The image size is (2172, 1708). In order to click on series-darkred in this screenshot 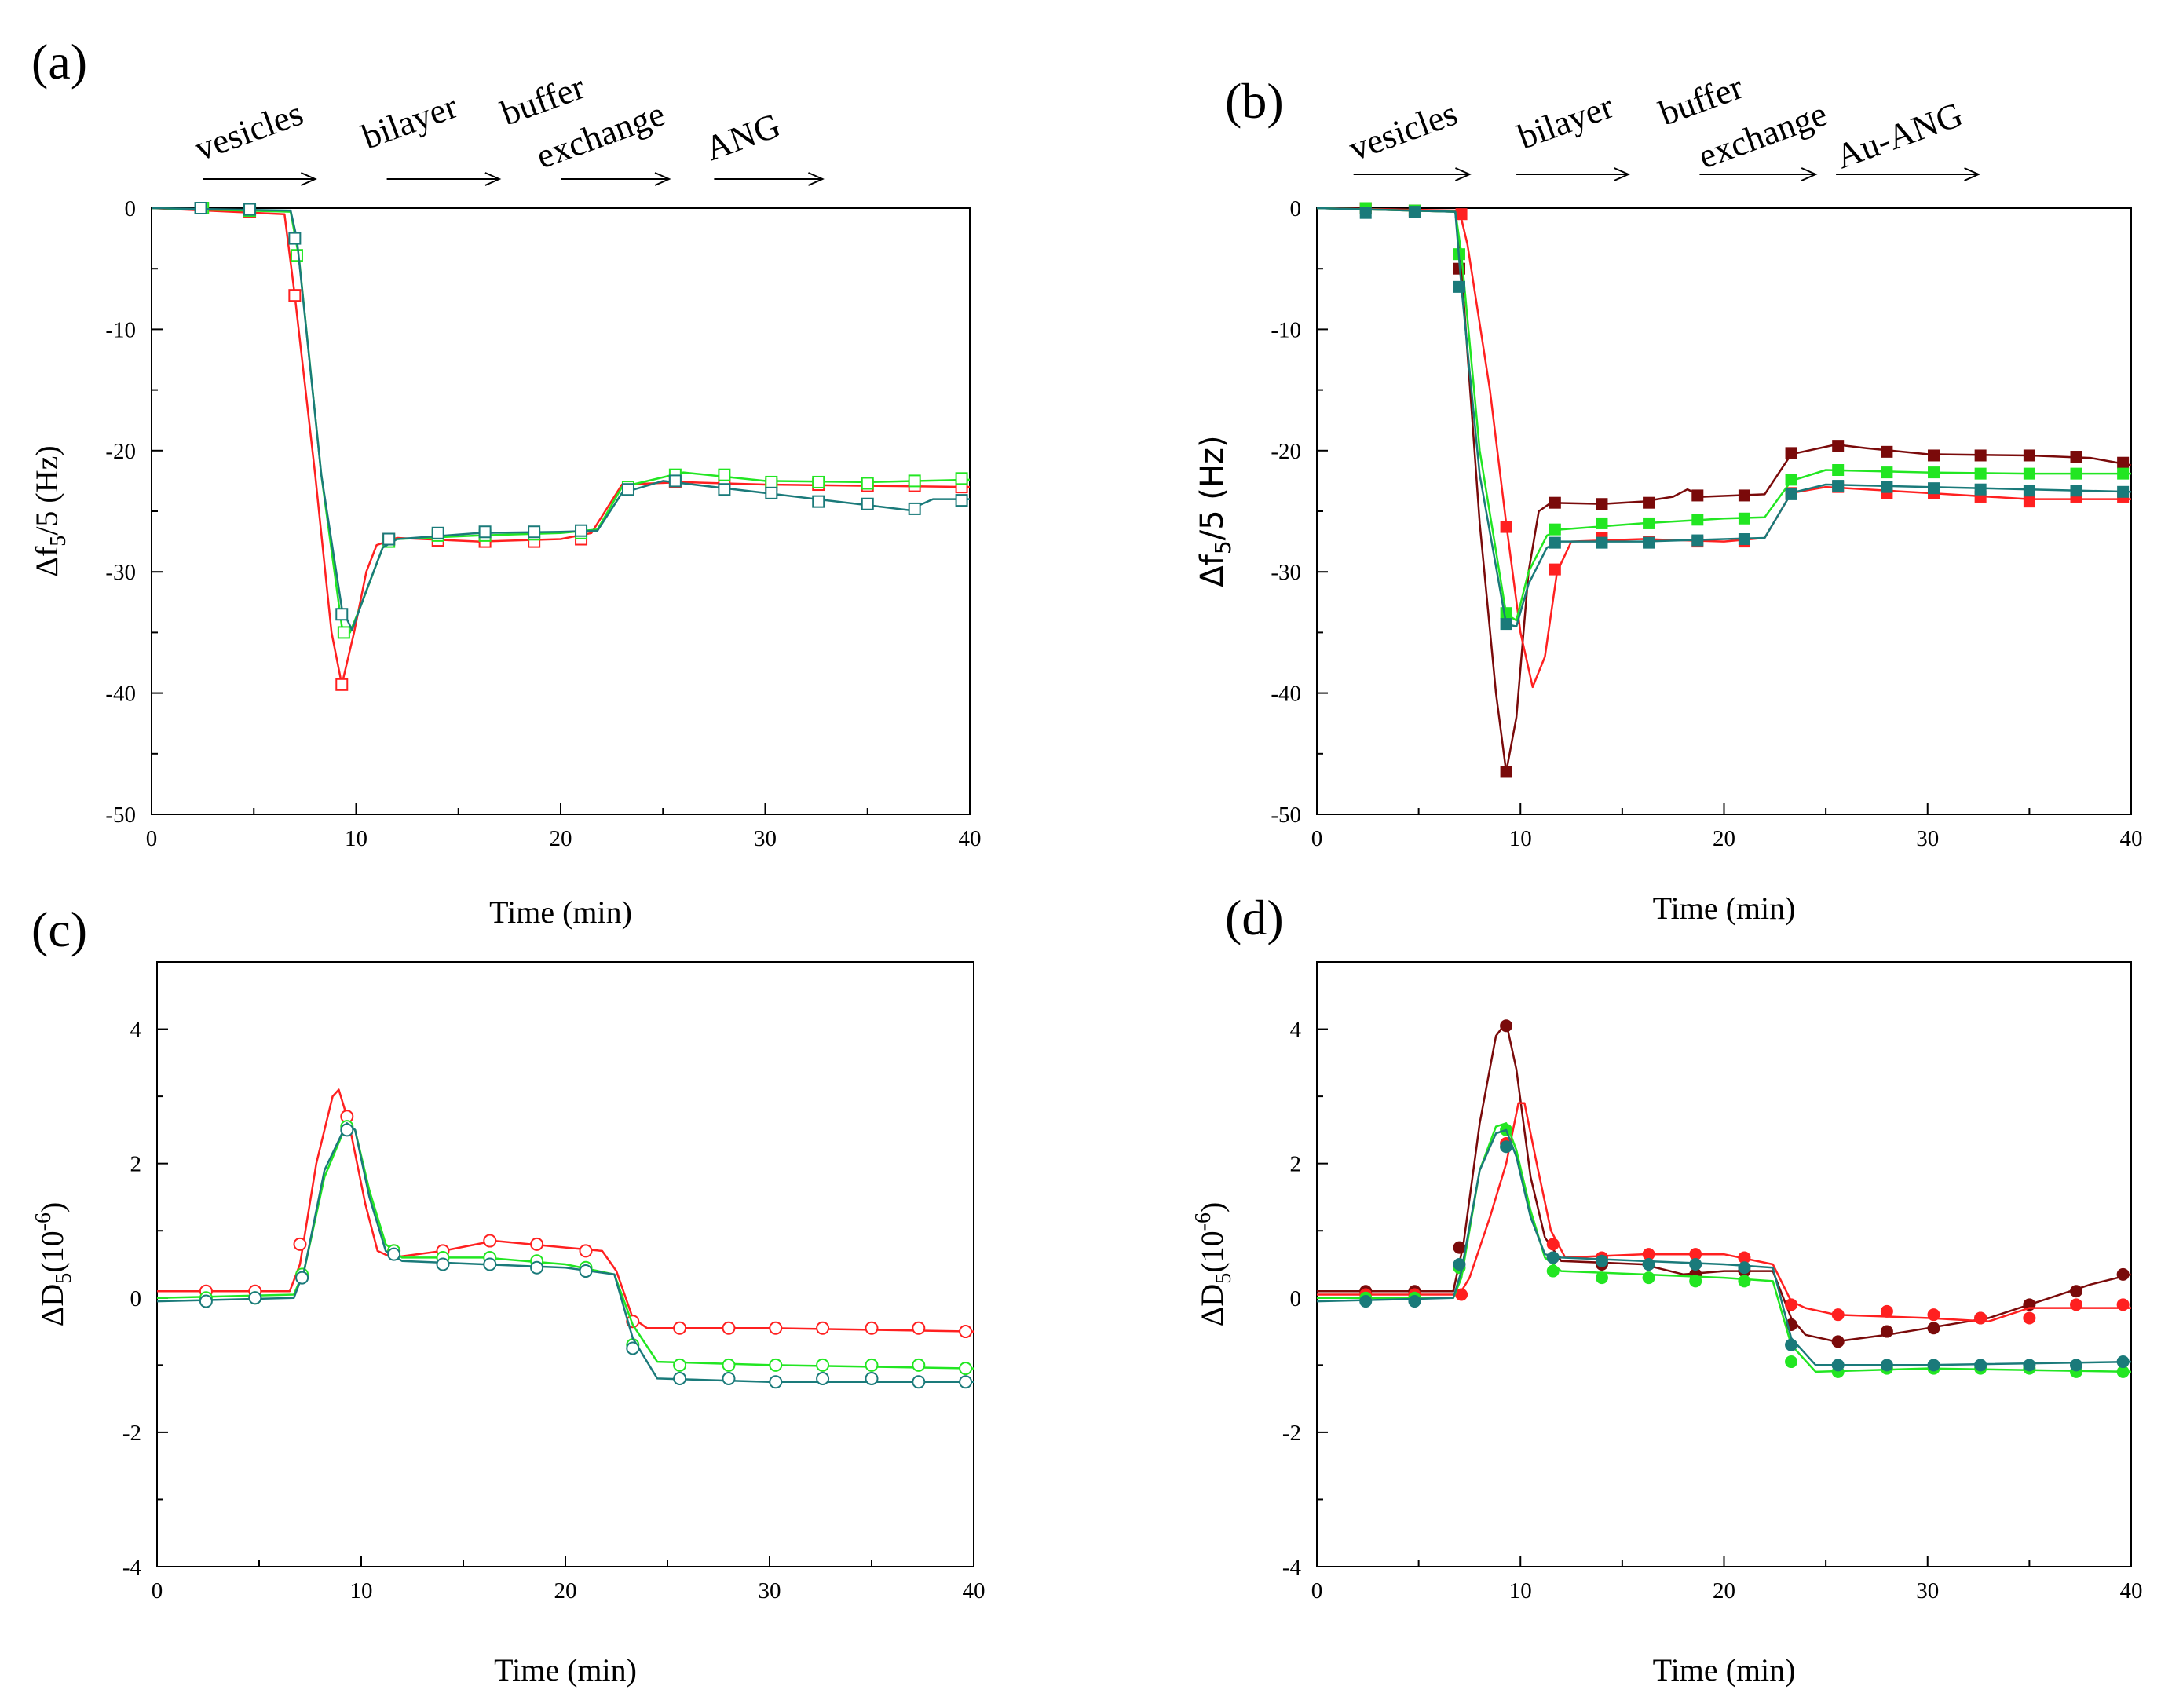, I will do `click(1724, 490)`.